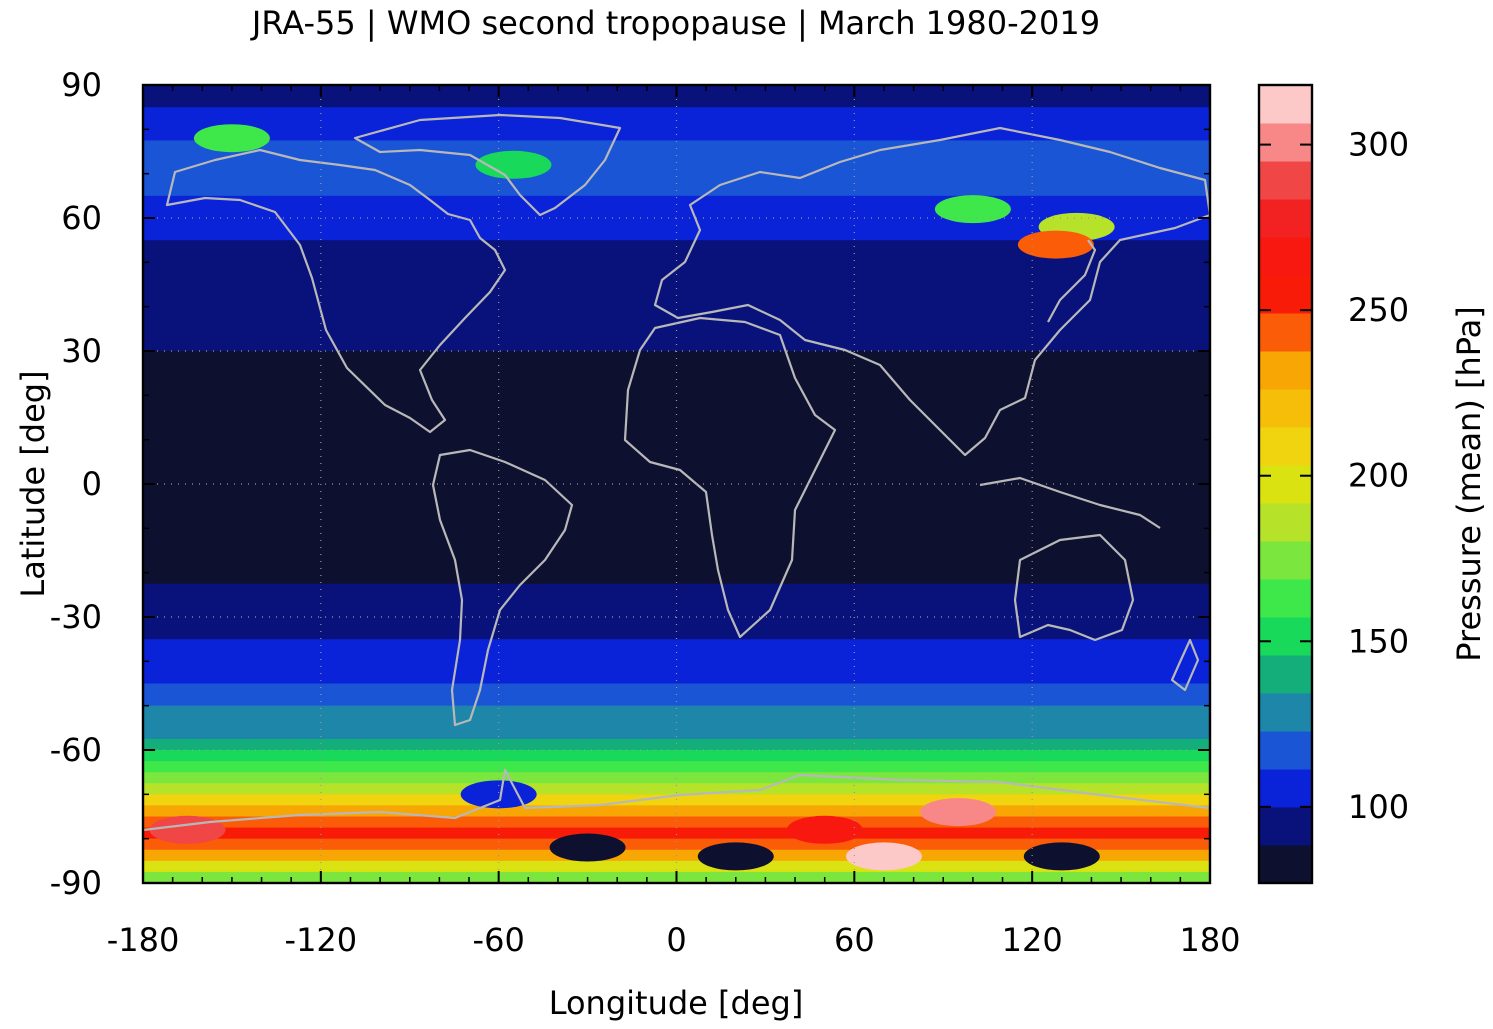 The width and height of the screenshot is (1493, 1029). I want to click on y-tick-label: -60, so click(76, 750).